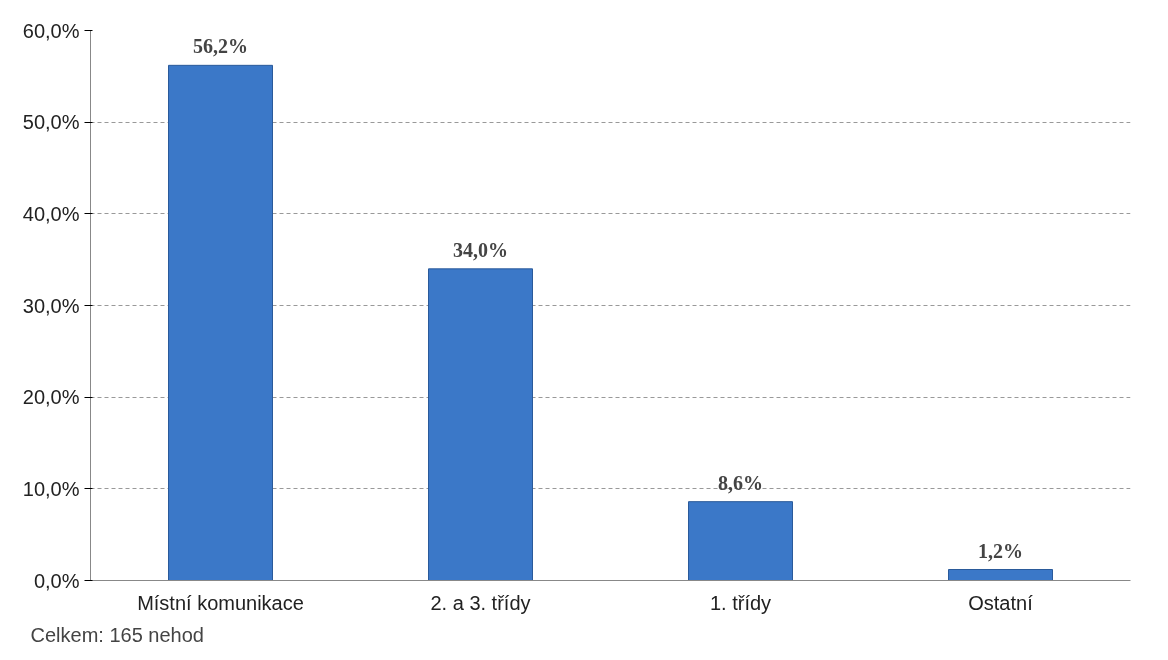  I want to click on data-label: 34,0%, so click(480, 249).